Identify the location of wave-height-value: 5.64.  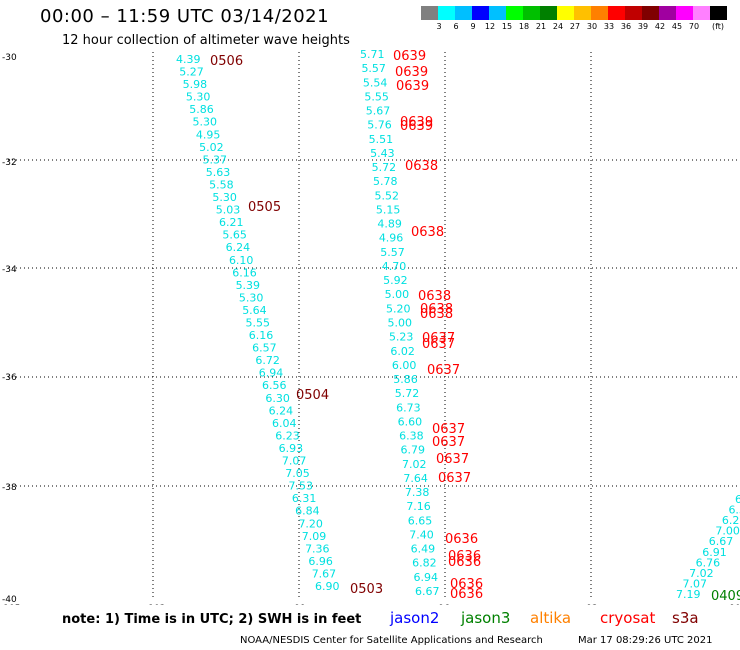
(254, 310).